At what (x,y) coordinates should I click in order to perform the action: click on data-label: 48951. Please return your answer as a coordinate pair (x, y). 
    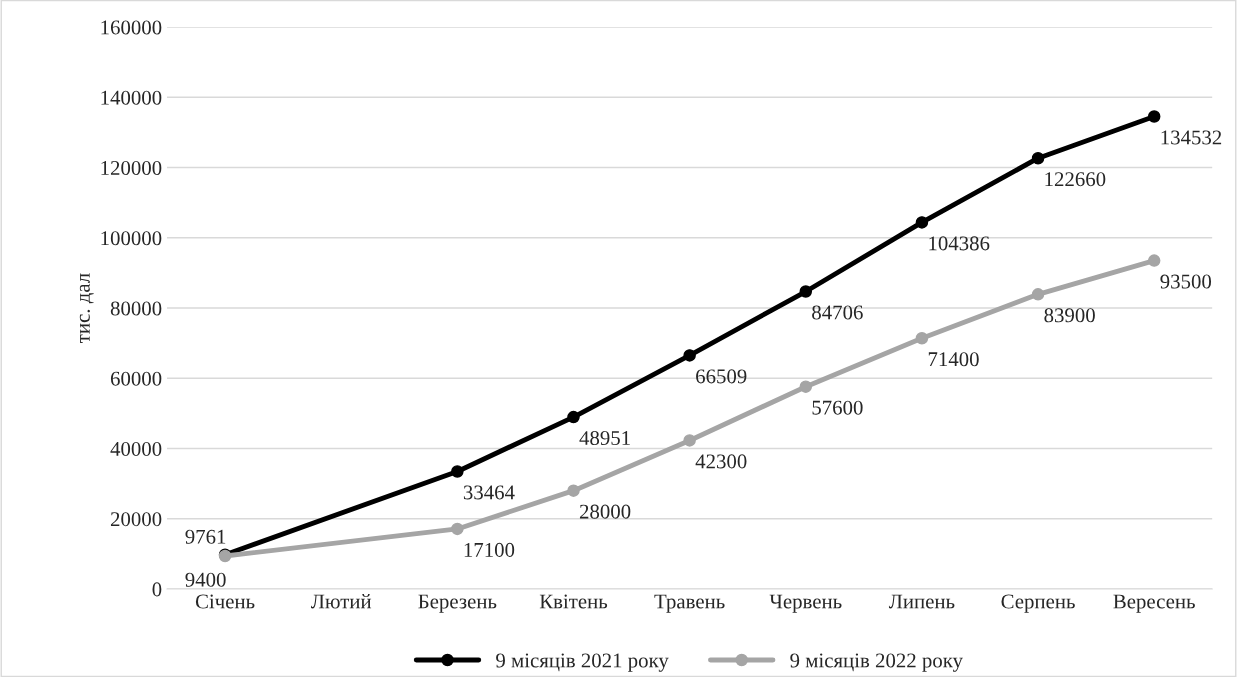
    Looking at the image, I should click on (604, 438).